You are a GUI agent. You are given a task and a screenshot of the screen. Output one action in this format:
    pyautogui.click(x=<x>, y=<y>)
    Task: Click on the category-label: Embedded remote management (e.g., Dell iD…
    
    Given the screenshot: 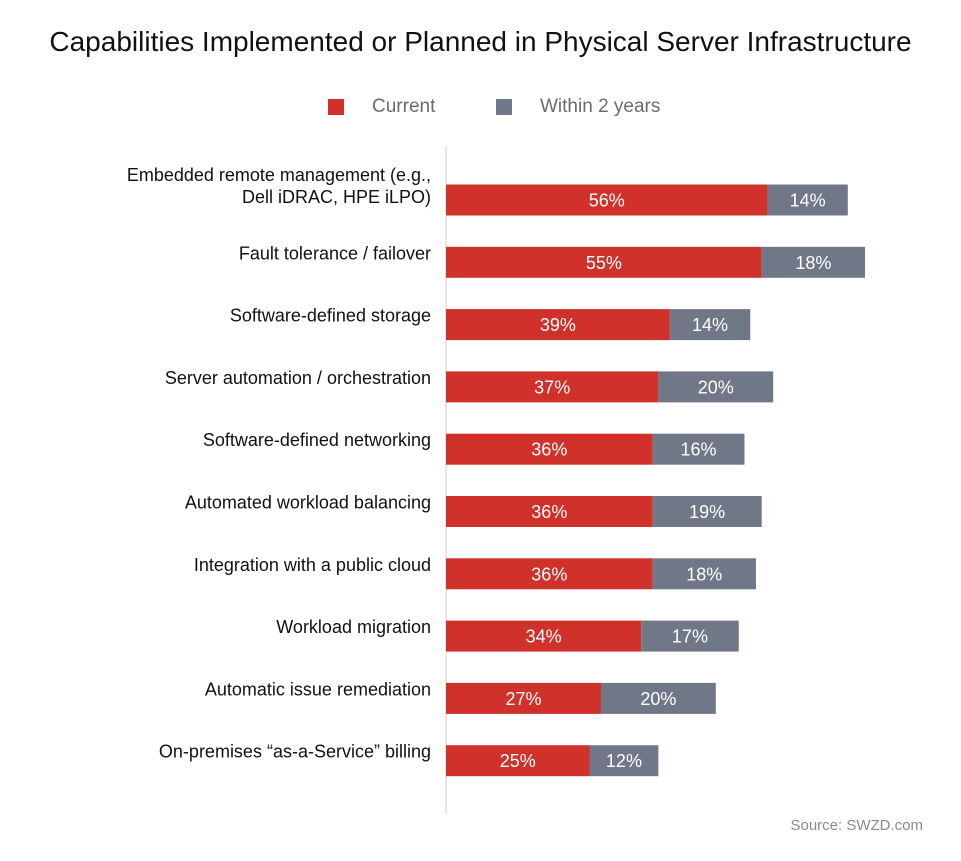 What is the action you would take?
    pyautogui.click(x=279, y=186)
    